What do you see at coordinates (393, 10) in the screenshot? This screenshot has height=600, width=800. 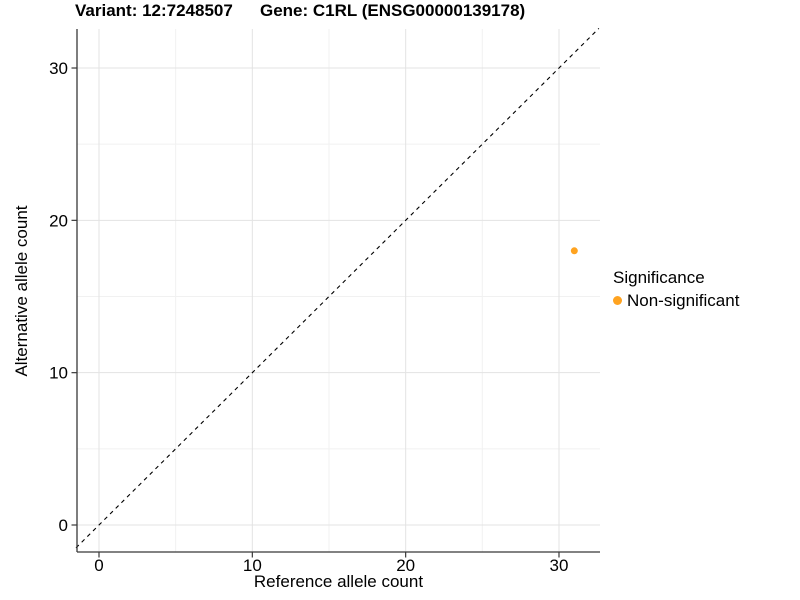 I see `plot-title-gene: Gene: C1RL (ENSG00000139178)` at bounding box center [393, 10].